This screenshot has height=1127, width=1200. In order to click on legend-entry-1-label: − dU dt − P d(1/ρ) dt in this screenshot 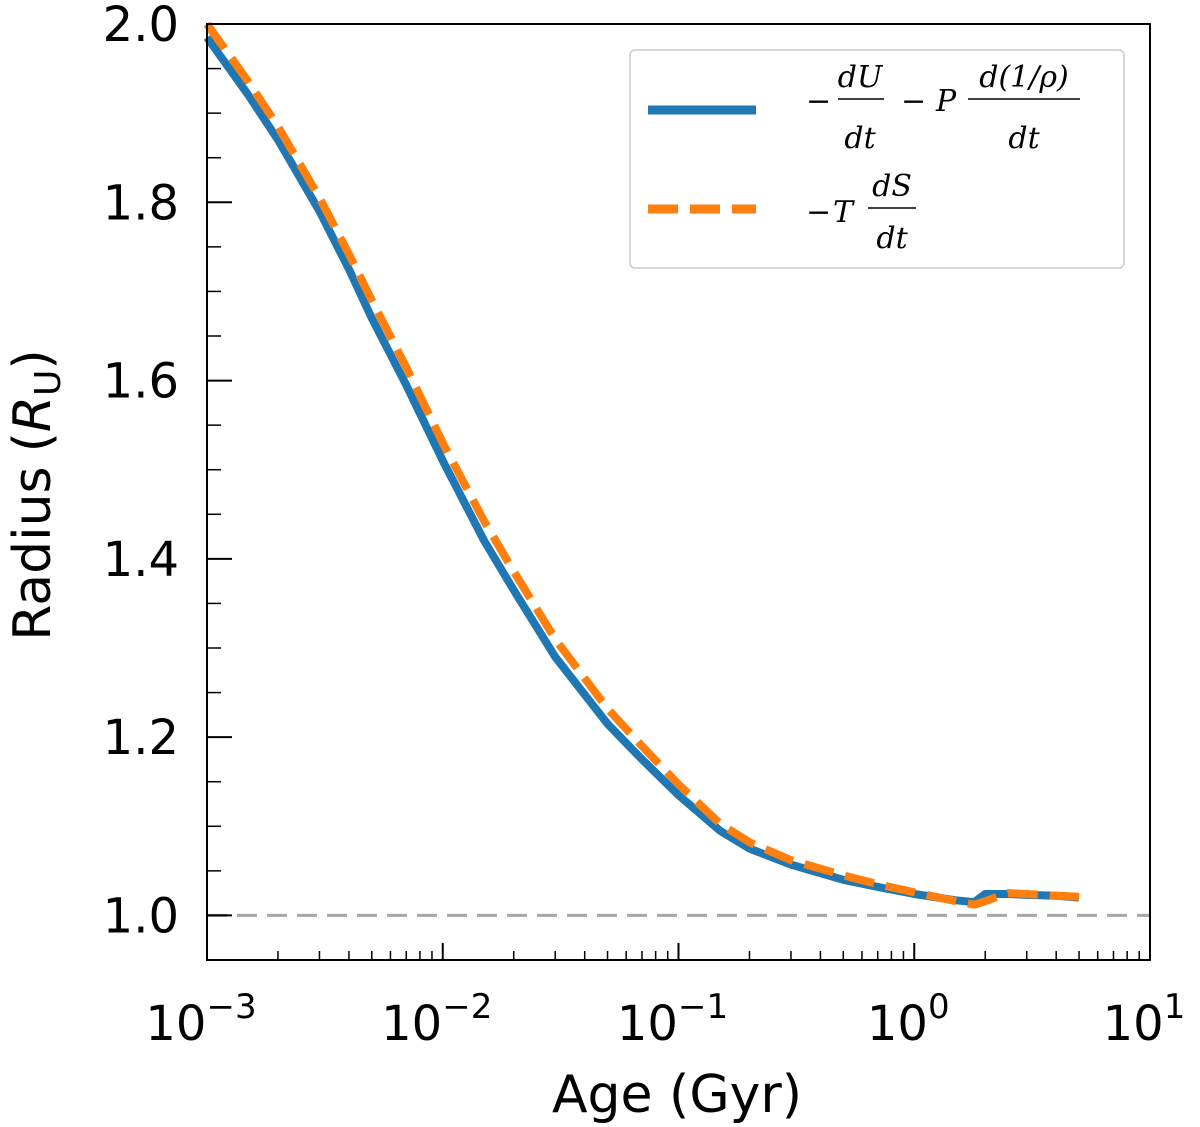, I will do `click(943, 108)`.